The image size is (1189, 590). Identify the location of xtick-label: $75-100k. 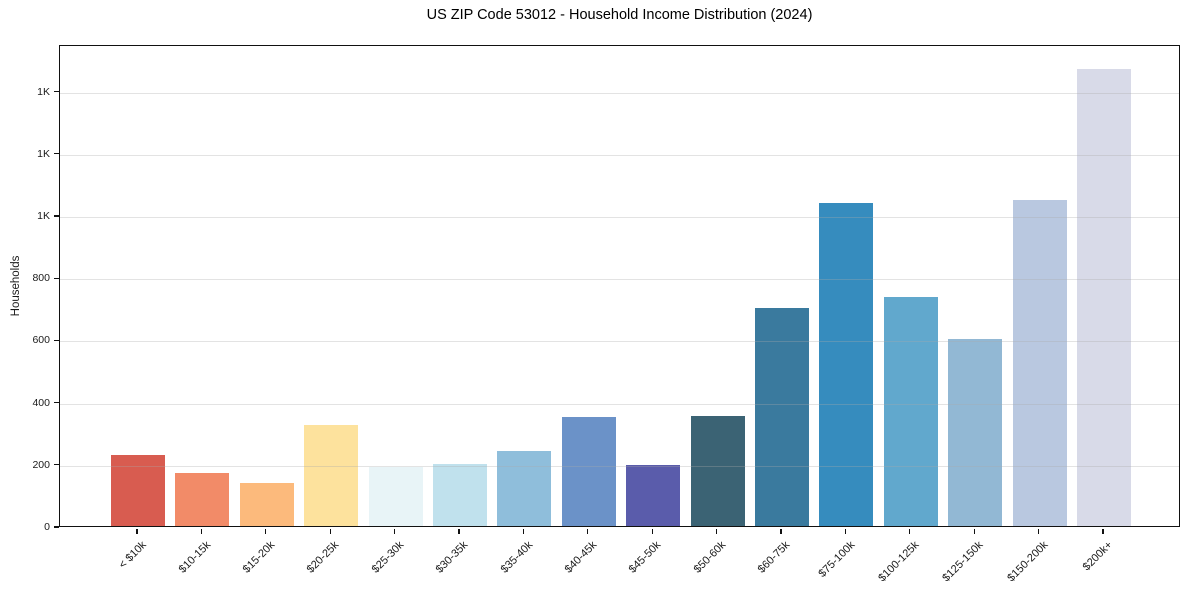
(836, 559).